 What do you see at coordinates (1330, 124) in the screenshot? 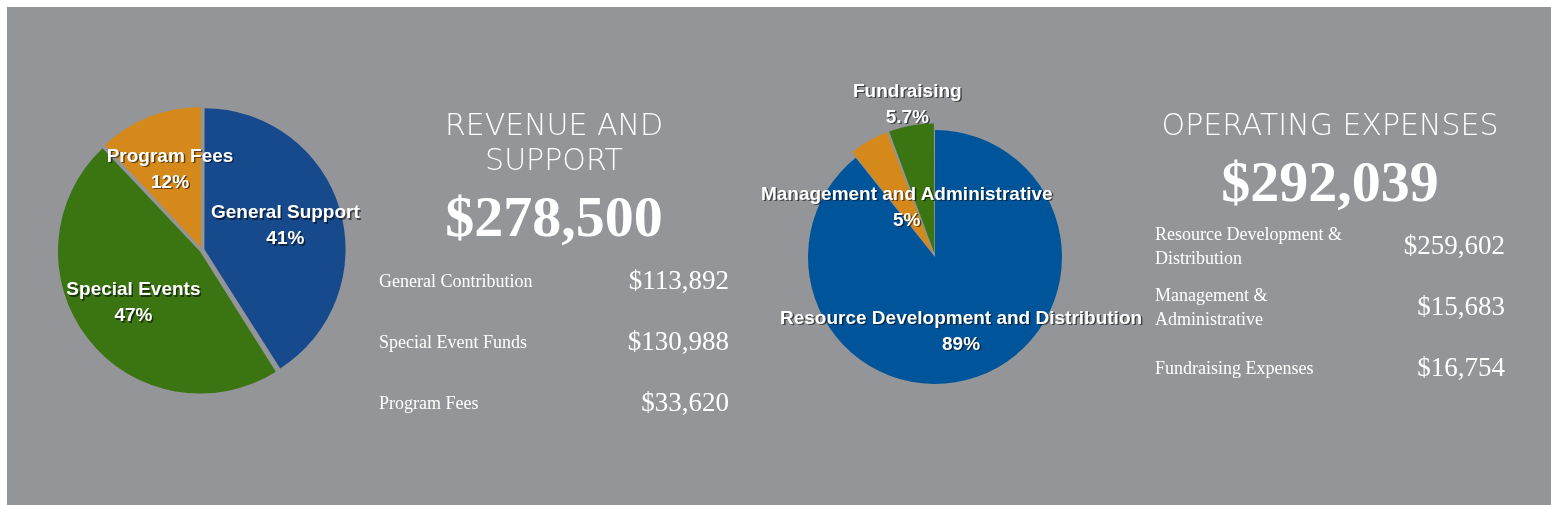
I see `text: OPERATING EXPENSES` at bounding box center [1330, 124].